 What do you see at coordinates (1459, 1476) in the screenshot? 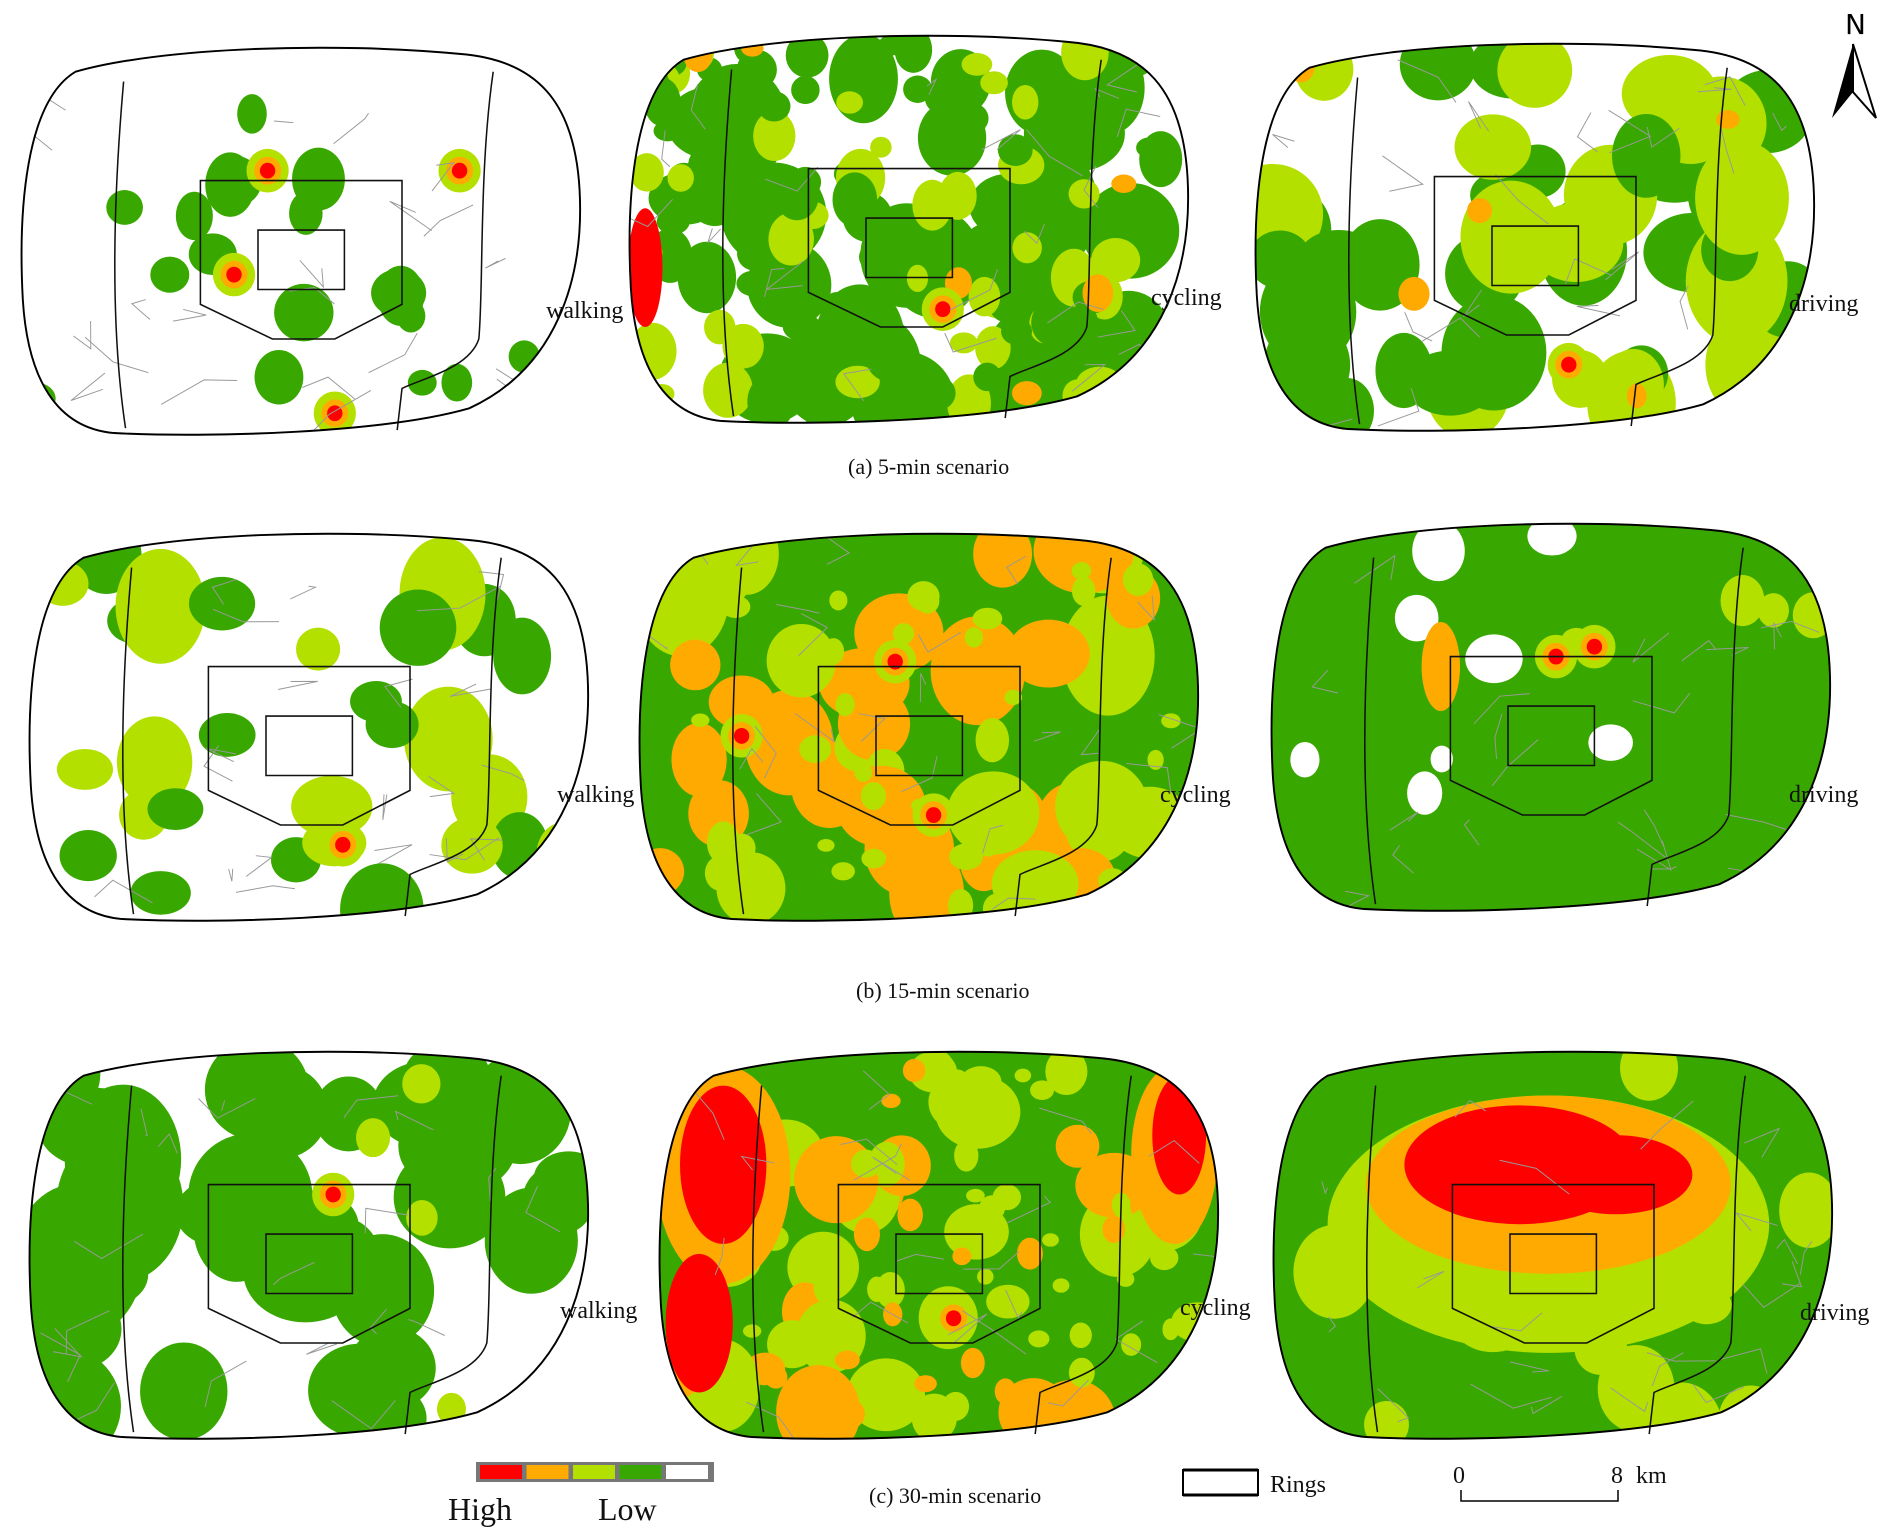
I see `scale-start: 0` at bounding box center [1459, 1476].